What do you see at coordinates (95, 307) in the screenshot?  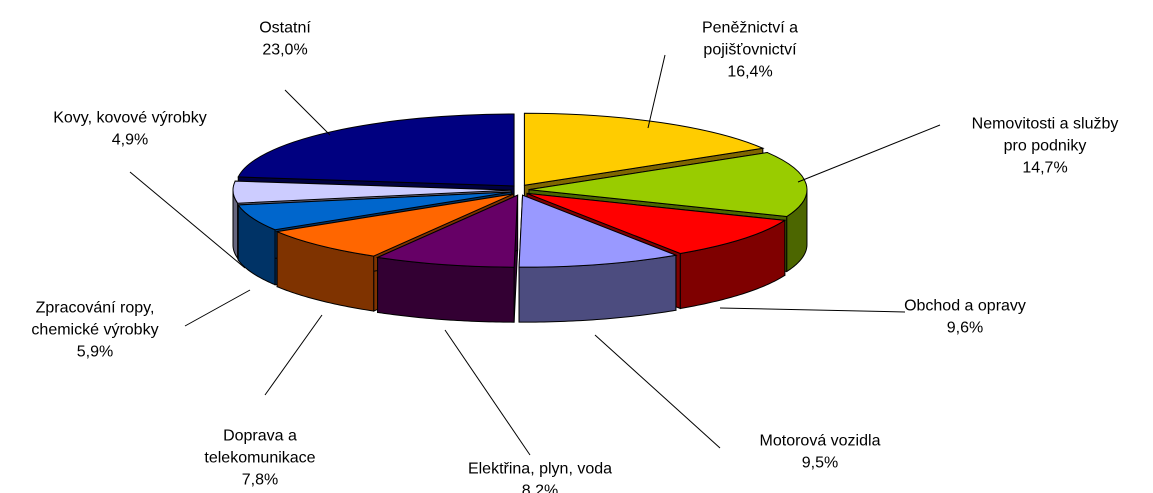 I see `slice-label: Zpracování ropy,` at bounding box center [95, 307].